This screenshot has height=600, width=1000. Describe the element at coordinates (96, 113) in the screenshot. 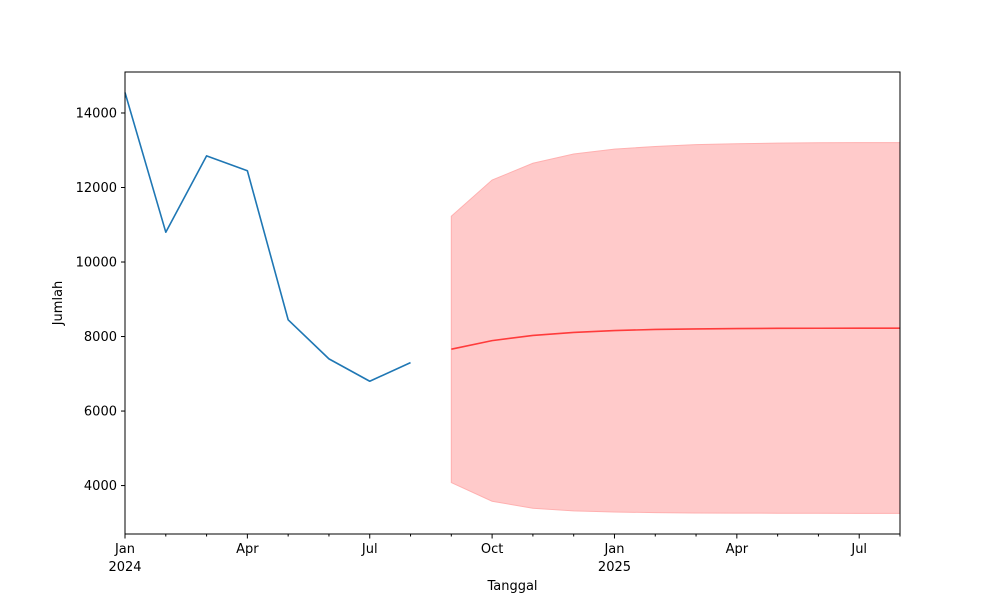

I see `y-tick-label: 14000` at that location.